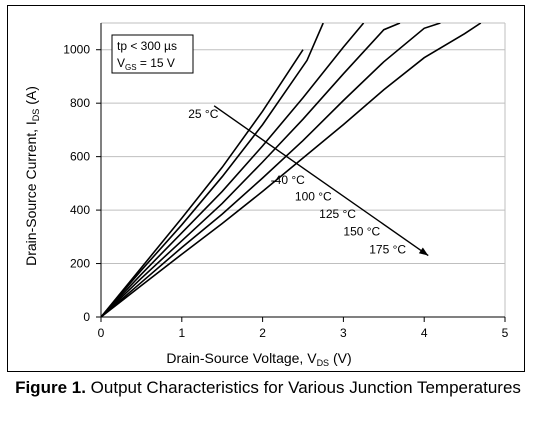 The image size is (536, 440). Describe the element at coordinates (80, 103) in the screenshot. I see `y-tick-label: 800` at that location.